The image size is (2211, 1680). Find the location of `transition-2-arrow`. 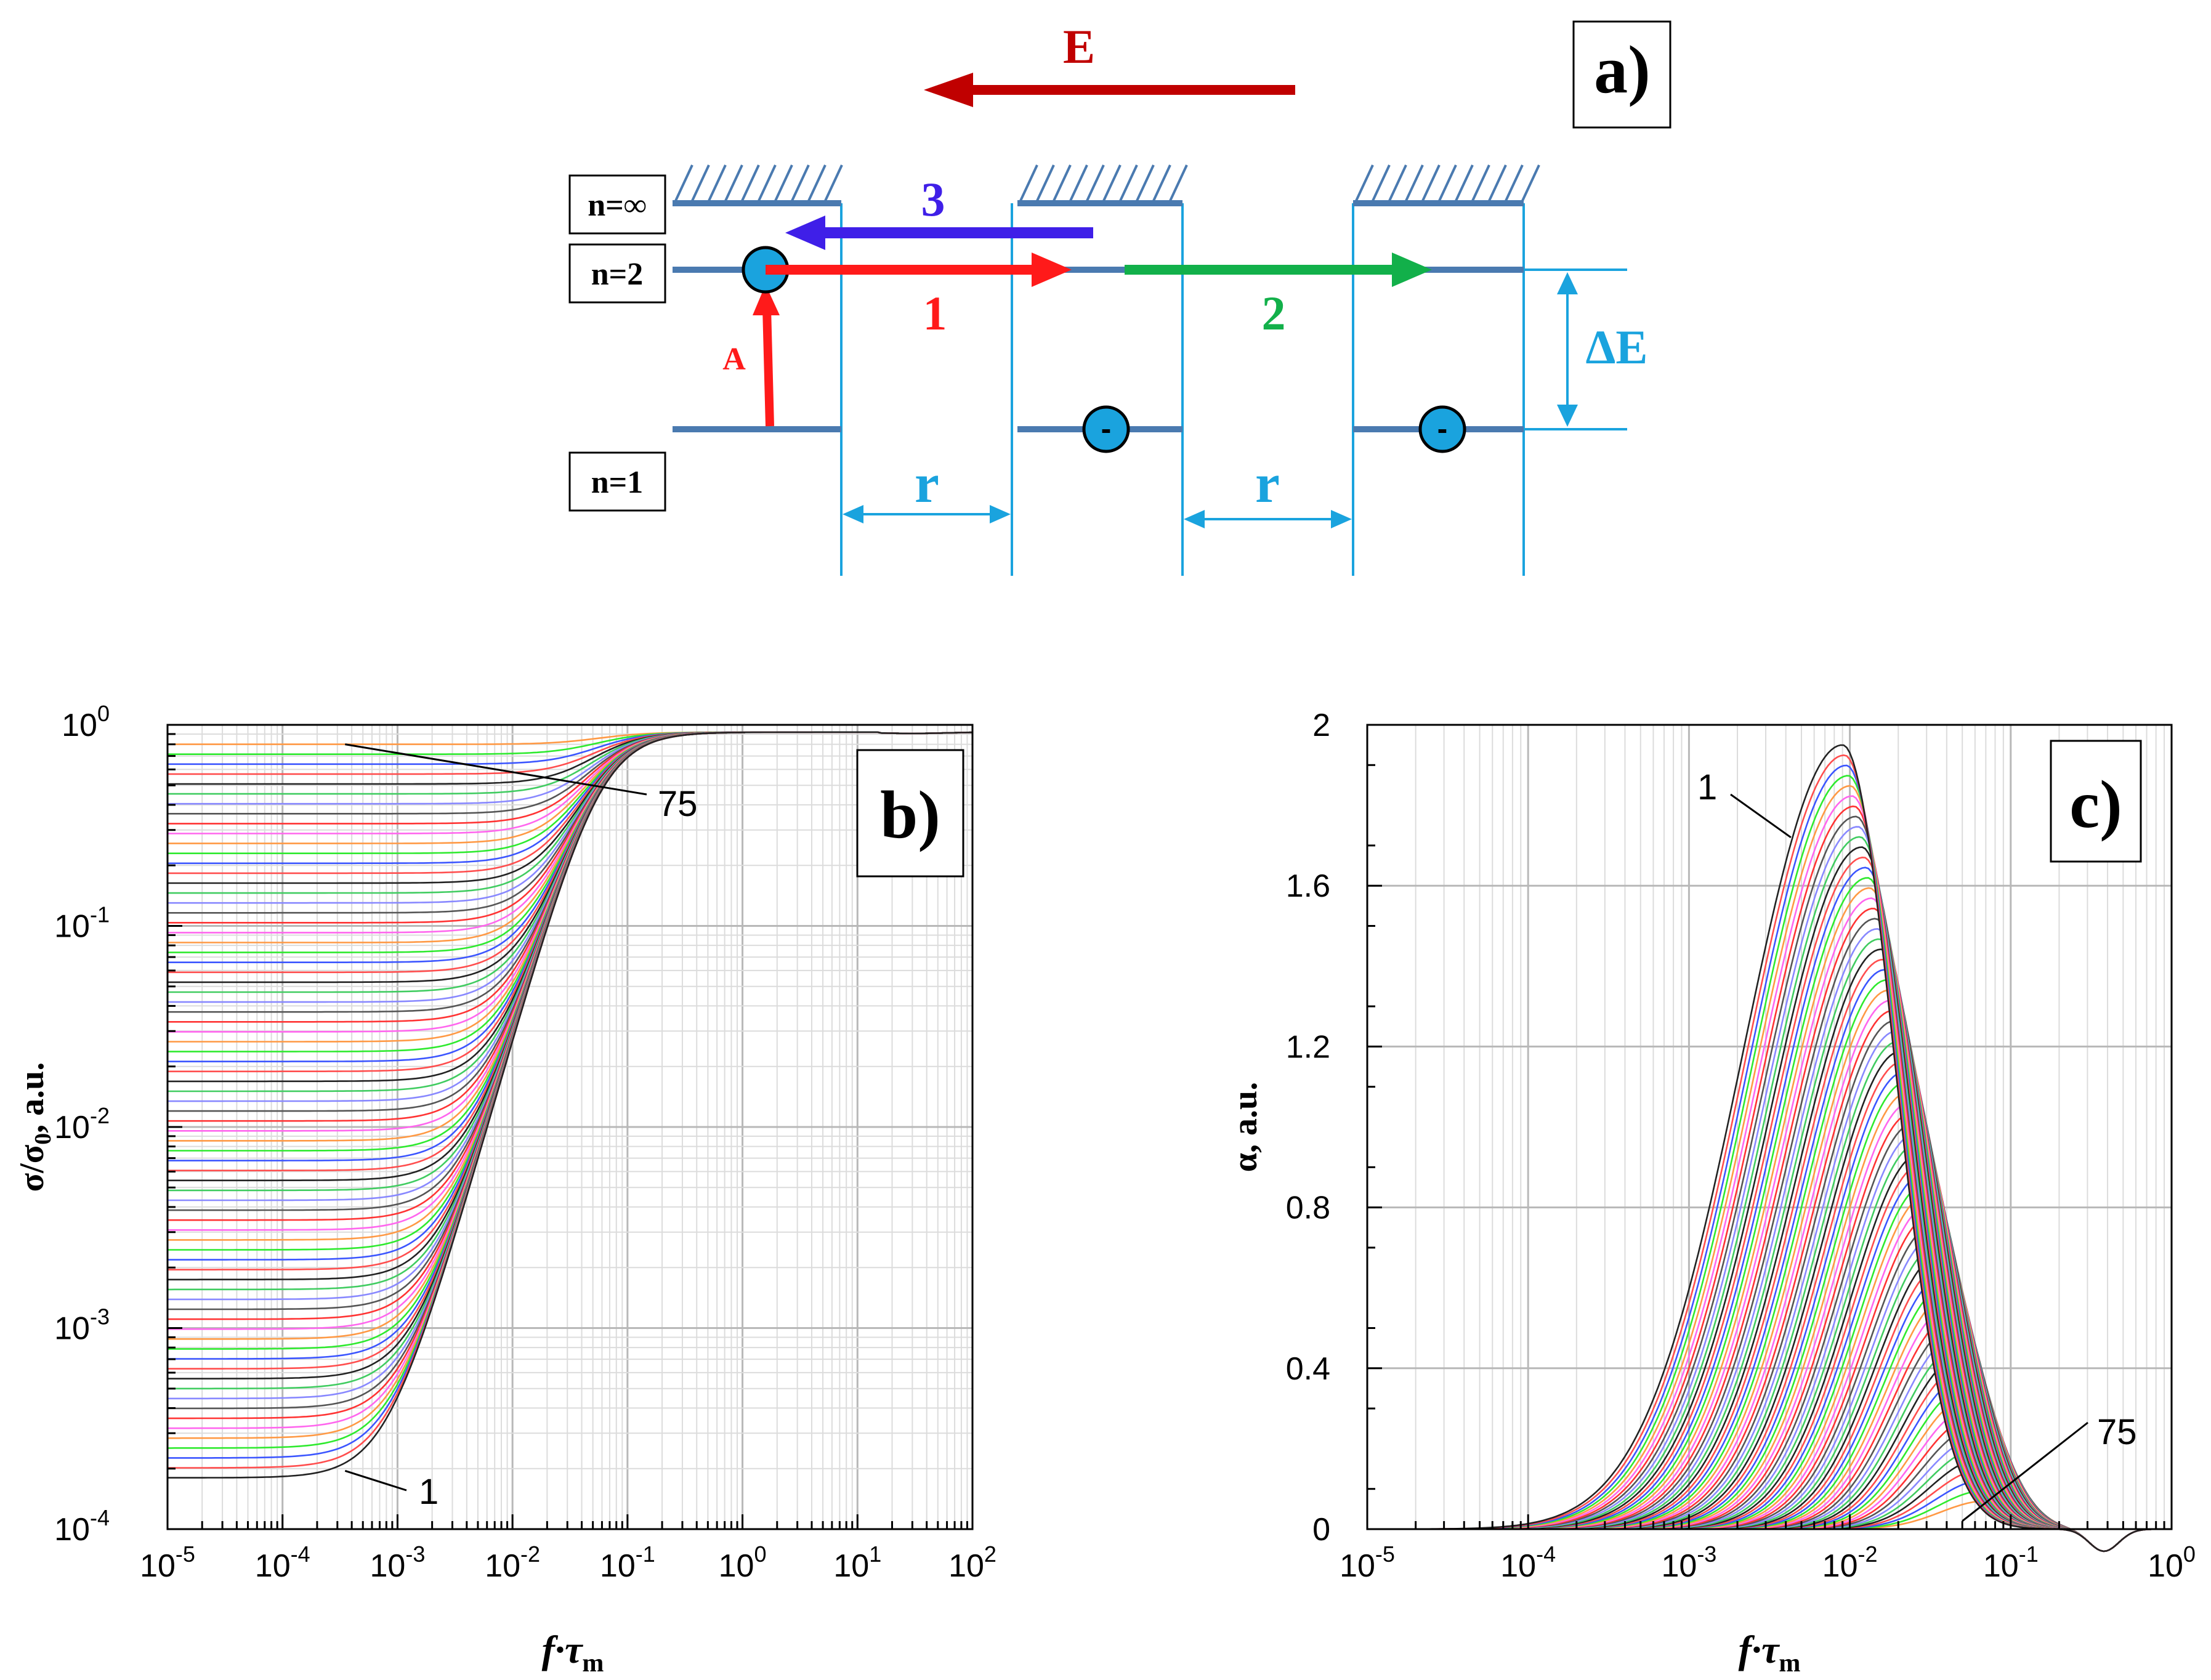

transition-2-arrow is located at coordinates (1278, 269).